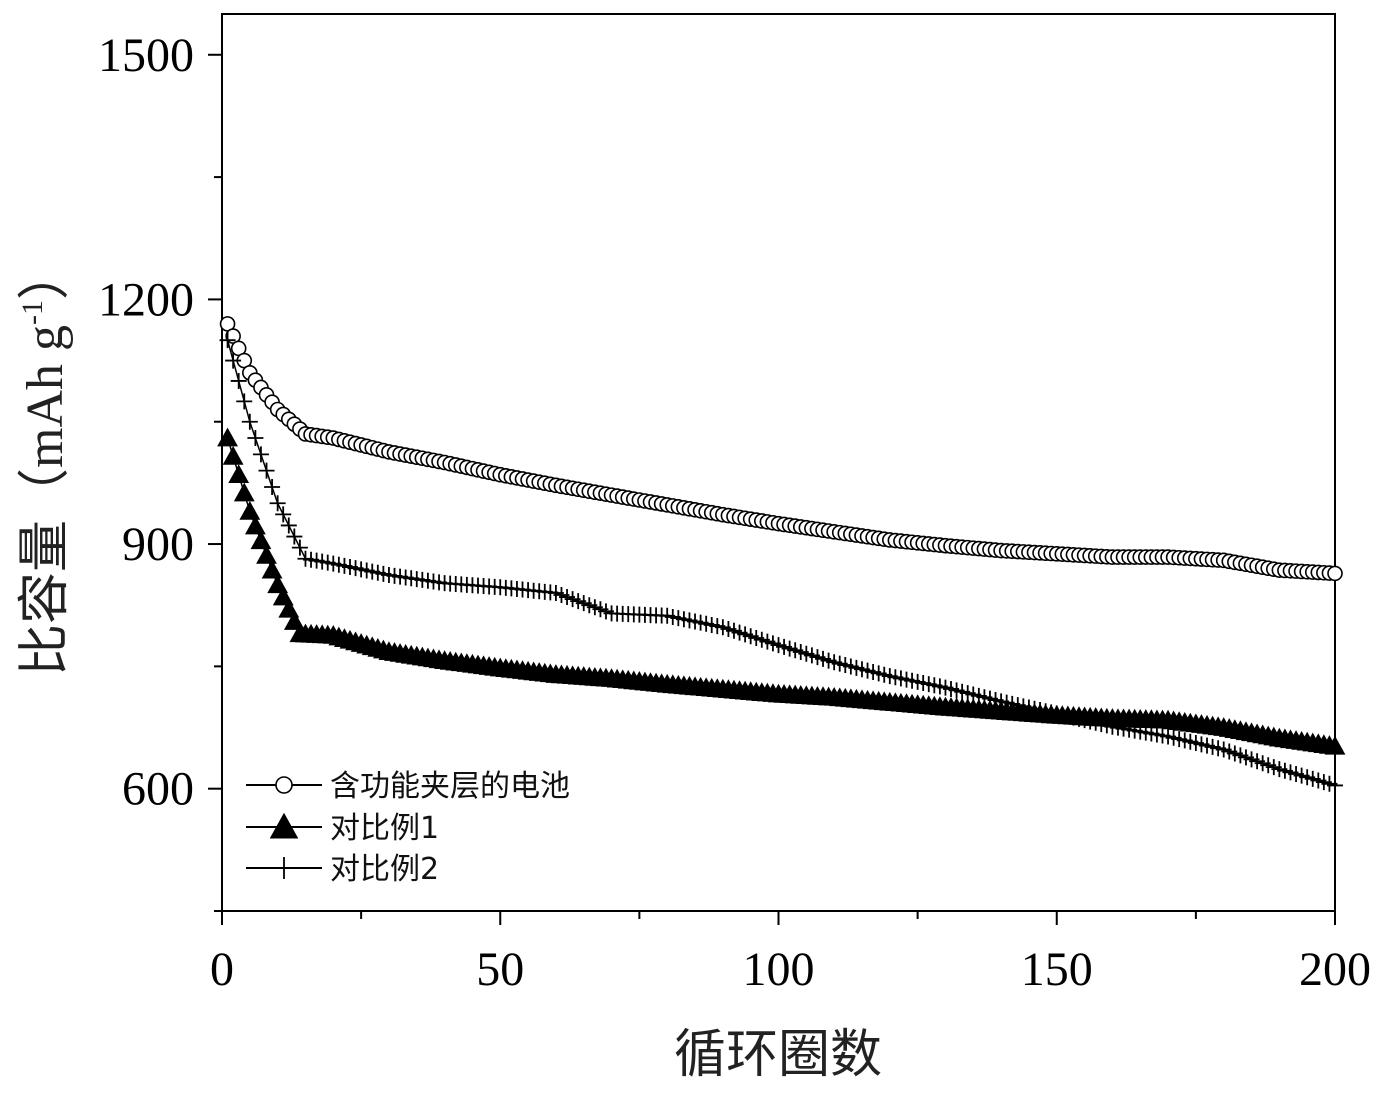 Image resolution: width=1389 pixels, height=1094 pixels. I want to click on y-axis-title-superscript: -1, so click(32, 312).